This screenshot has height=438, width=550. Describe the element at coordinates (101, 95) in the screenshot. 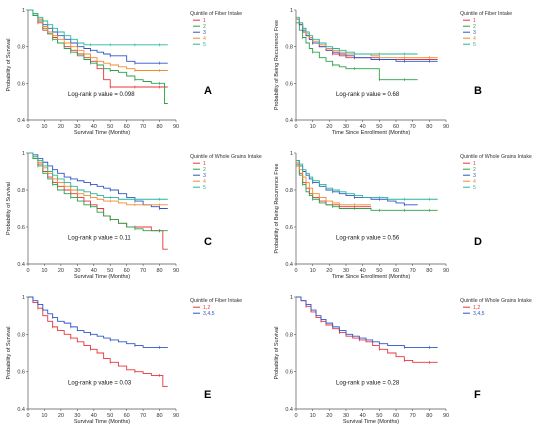

I see `log-rank-annotation: Log-rank p value = 0.098` at that location.